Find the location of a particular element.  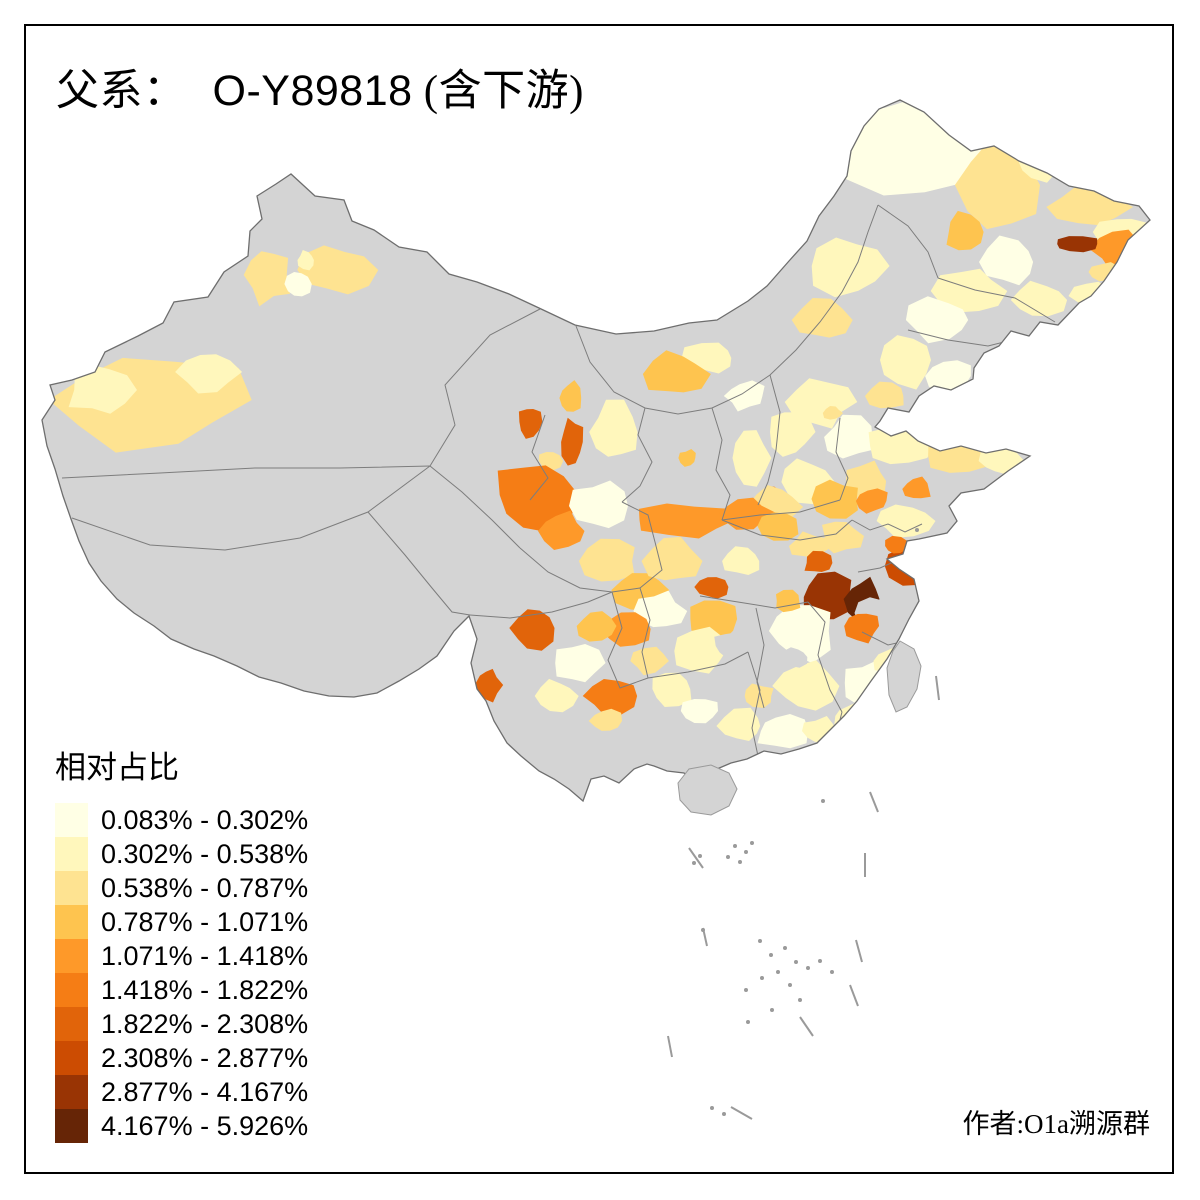

taiwan-island is located at coordinates (904, 676).